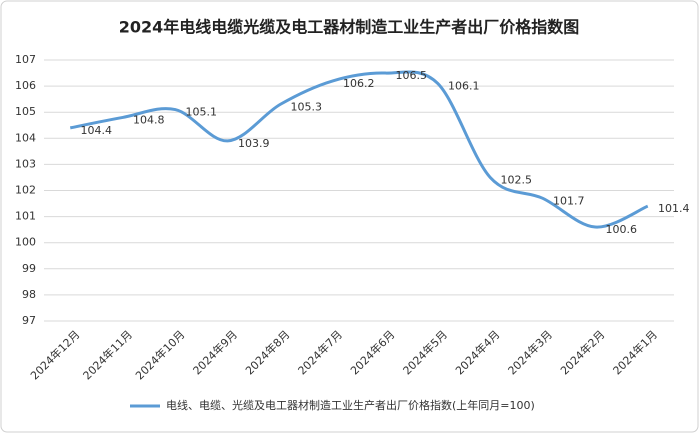 The width and height of the screenshot is (699, 433). What do you see at coordinates (202, 112) in the screenshot?
I see `data-label: 105.1` at bounding box center [202, 112].